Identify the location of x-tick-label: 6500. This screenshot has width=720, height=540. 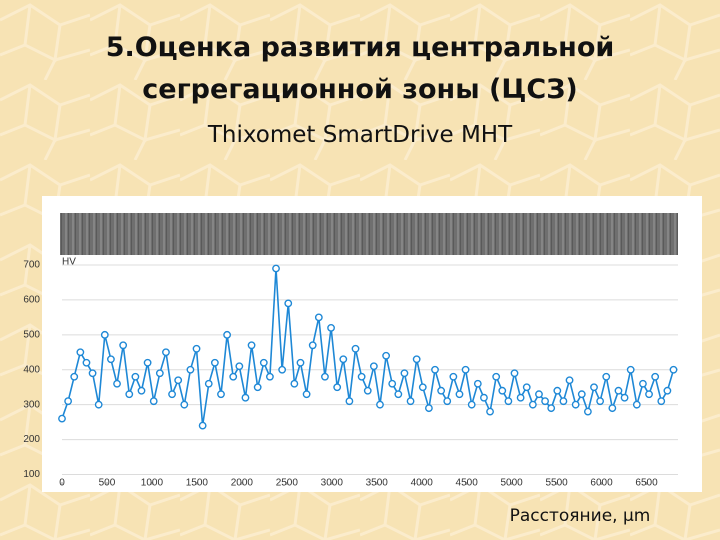
(646, 483).